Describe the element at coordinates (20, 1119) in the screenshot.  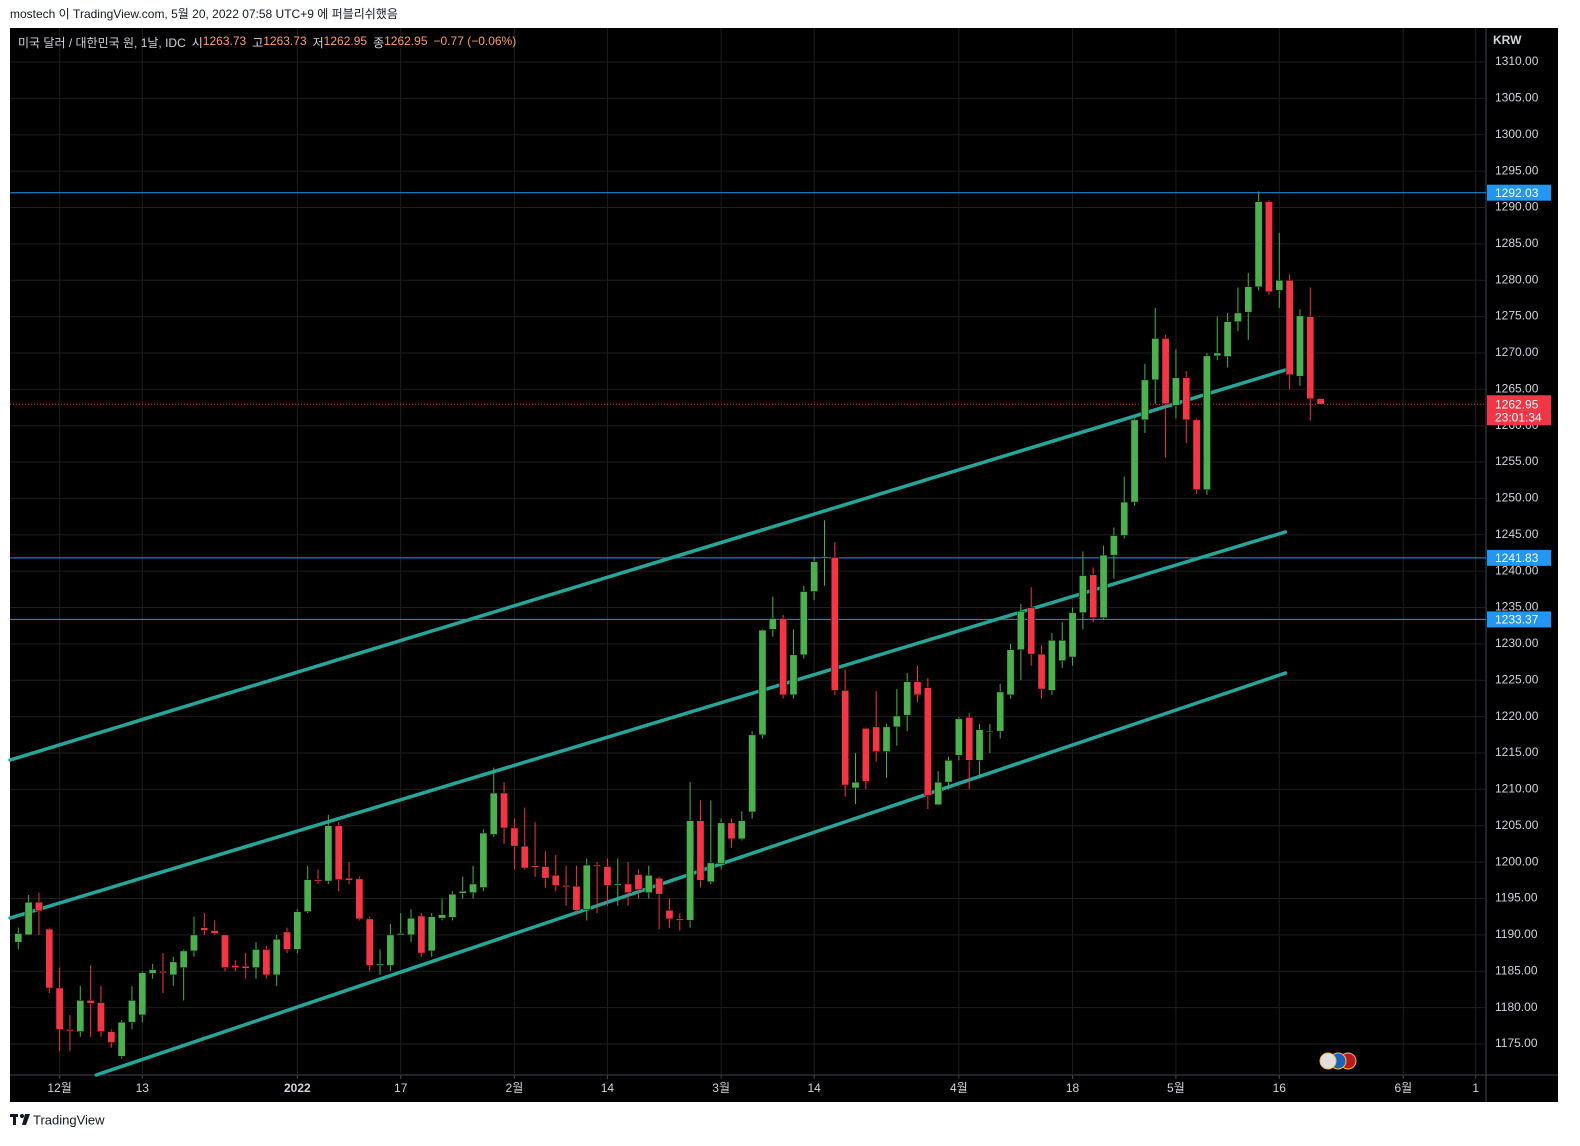
I see `footer-logo` at that location.